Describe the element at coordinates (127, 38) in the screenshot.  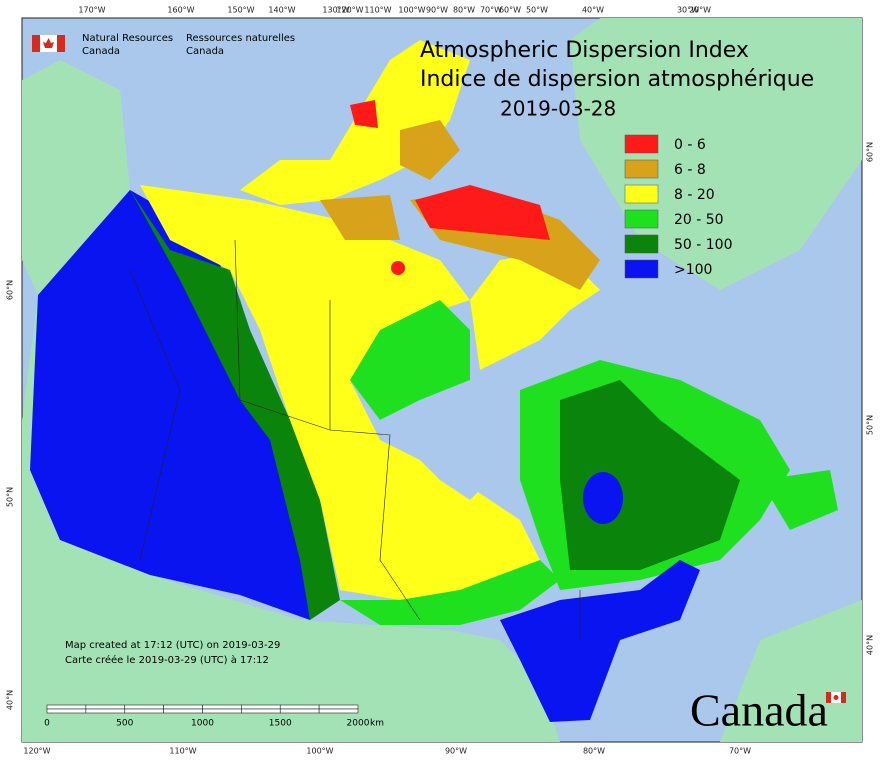
I see `agency-en: Natural Resources` at that location.